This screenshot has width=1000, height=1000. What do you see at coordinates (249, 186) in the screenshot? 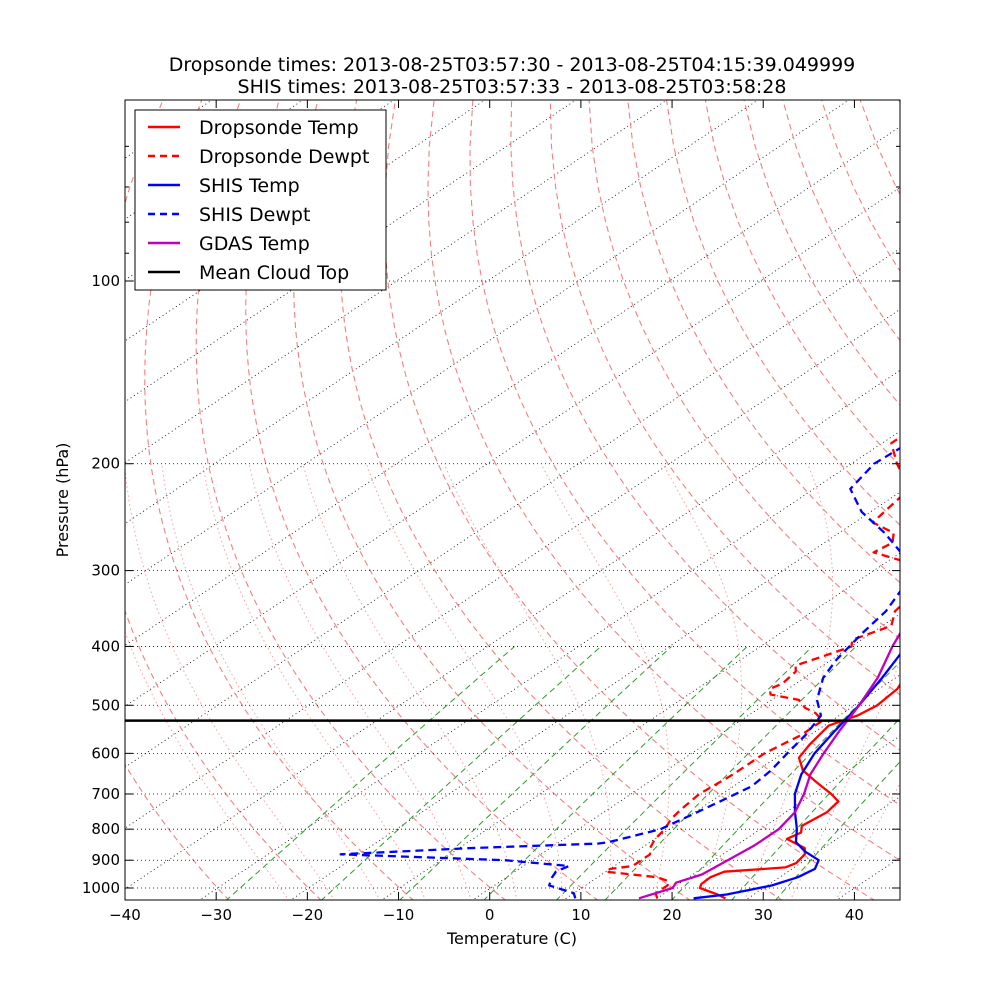
I see `legend-label: SHIS Temp` at bounding box center [249, 186].